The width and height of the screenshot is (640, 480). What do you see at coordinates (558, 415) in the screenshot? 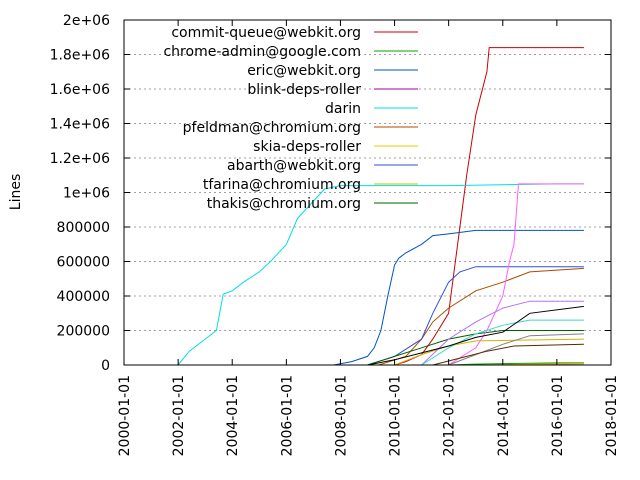
I see `x-tick-label: 2016-01-01` at bounding box center [558, 415].